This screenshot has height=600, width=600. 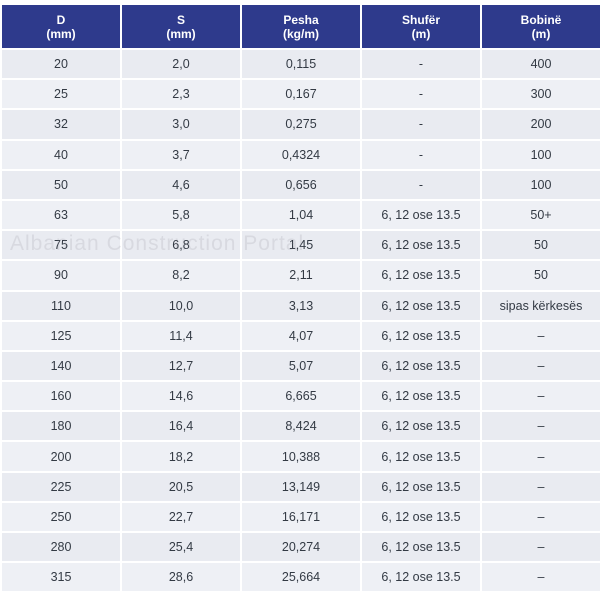 What do you see at coordinates (181, 64) in the screenshot?
I see `cell-thickness: 2,0` at bounding box center [181, 64].